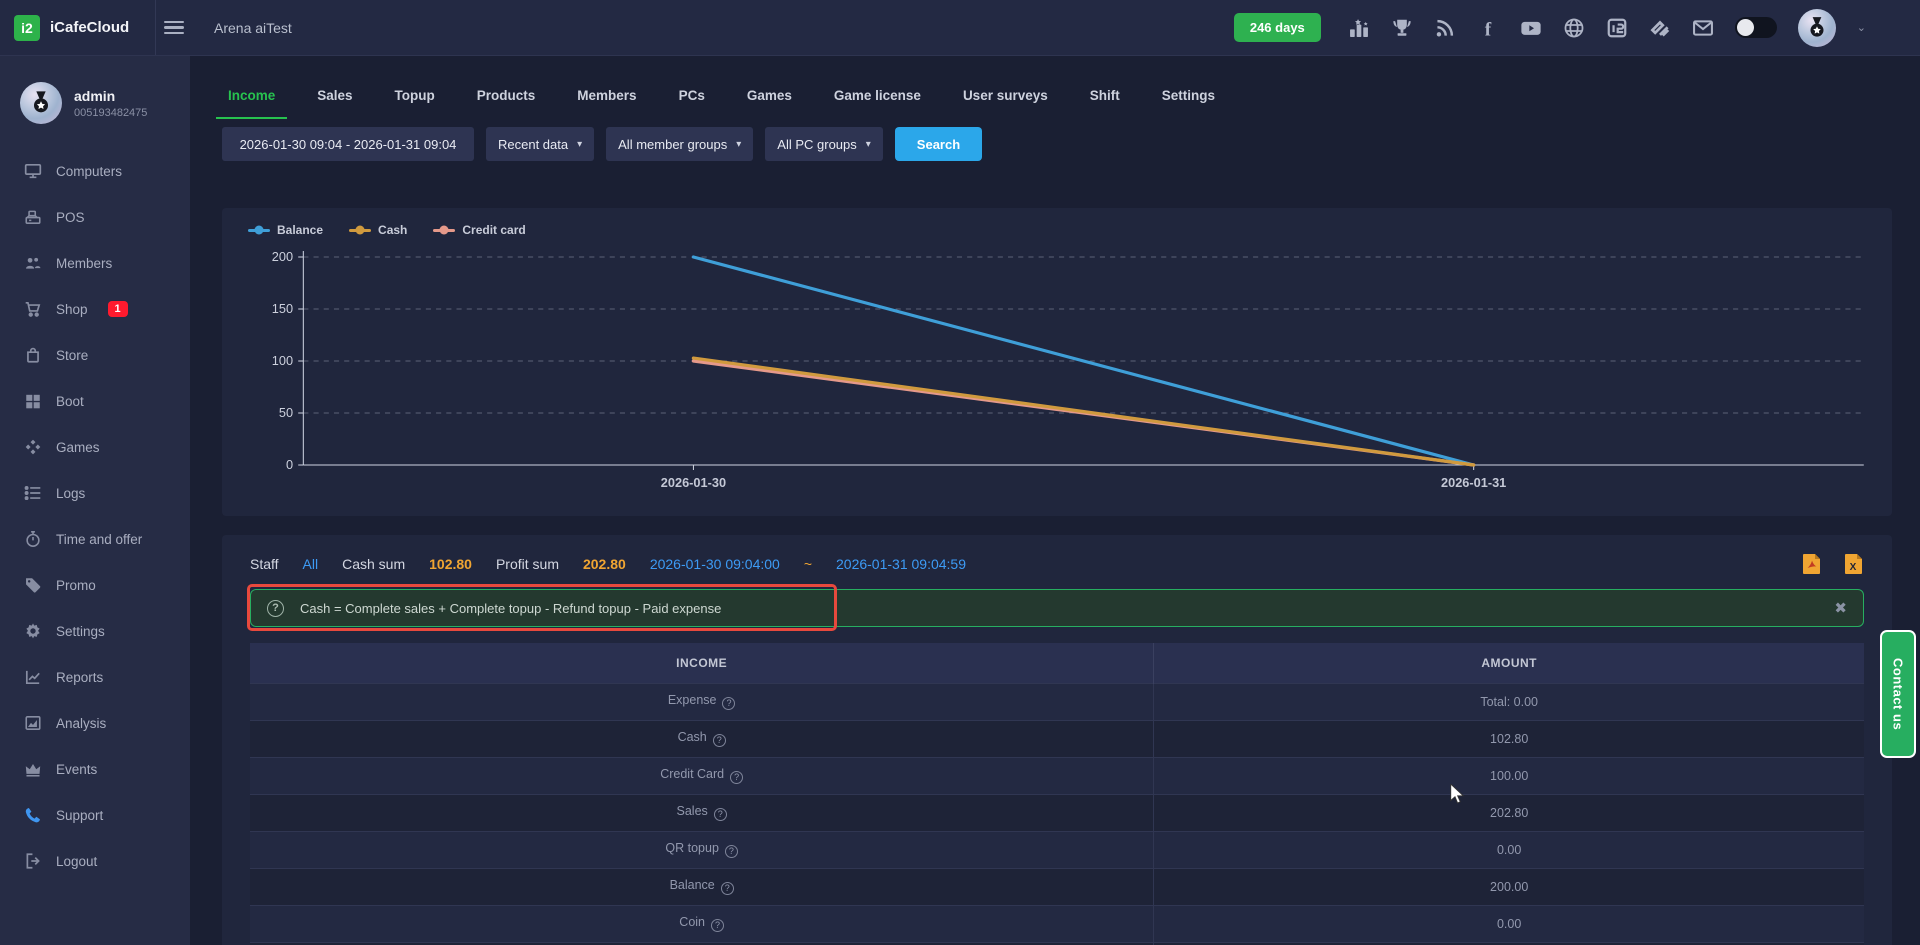 The height and width of the screenshot is (945, 1920). I want to click on tab-game-license: Game license, so click(877, 95).